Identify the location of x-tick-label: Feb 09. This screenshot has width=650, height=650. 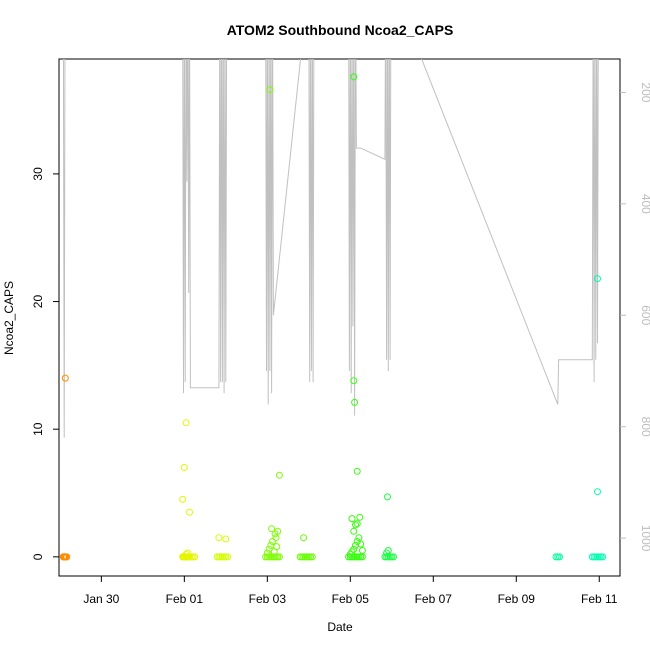
(517, 599).